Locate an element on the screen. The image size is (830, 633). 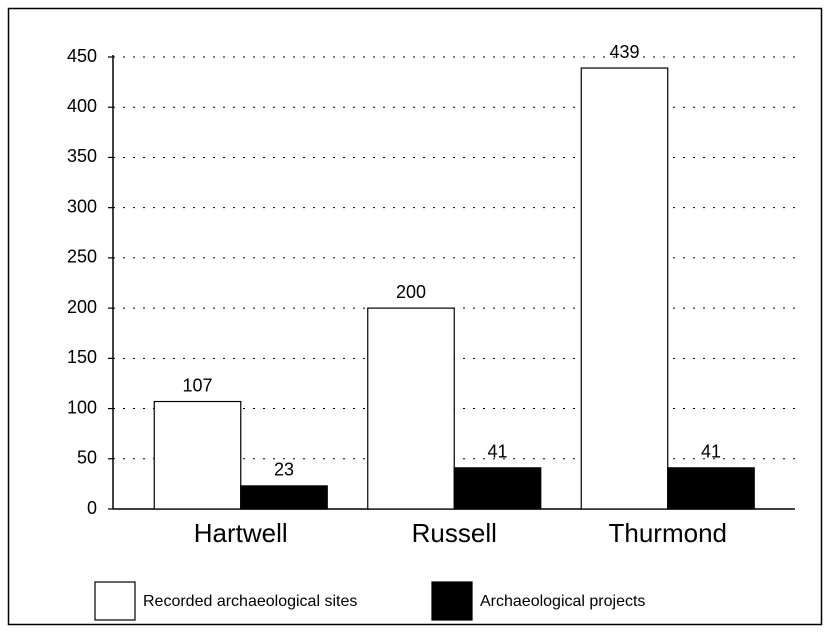
y-tick-label: 0 is located at coordinates (92, 508).